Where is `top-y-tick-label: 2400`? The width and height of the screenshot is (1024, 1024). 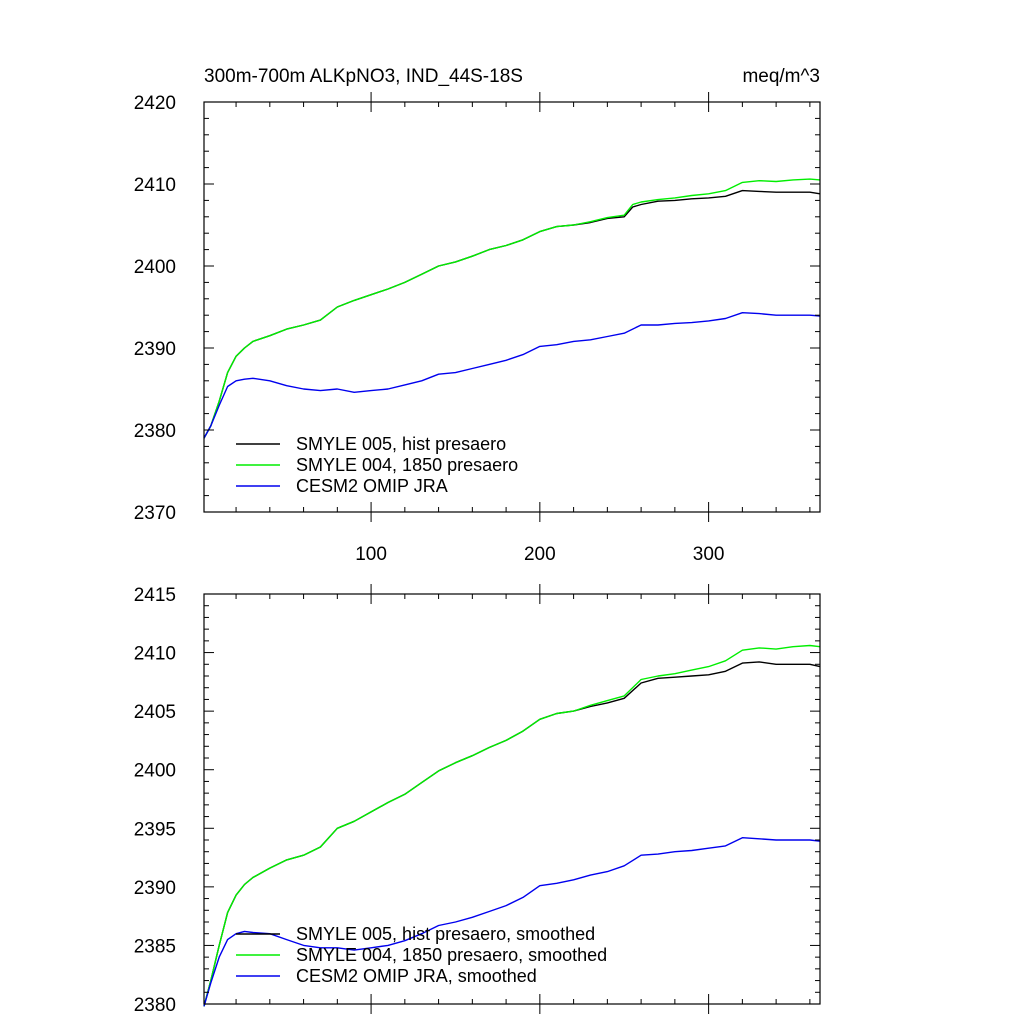 top-y-tick-label: 2400 is located at coordinates (155, 267).